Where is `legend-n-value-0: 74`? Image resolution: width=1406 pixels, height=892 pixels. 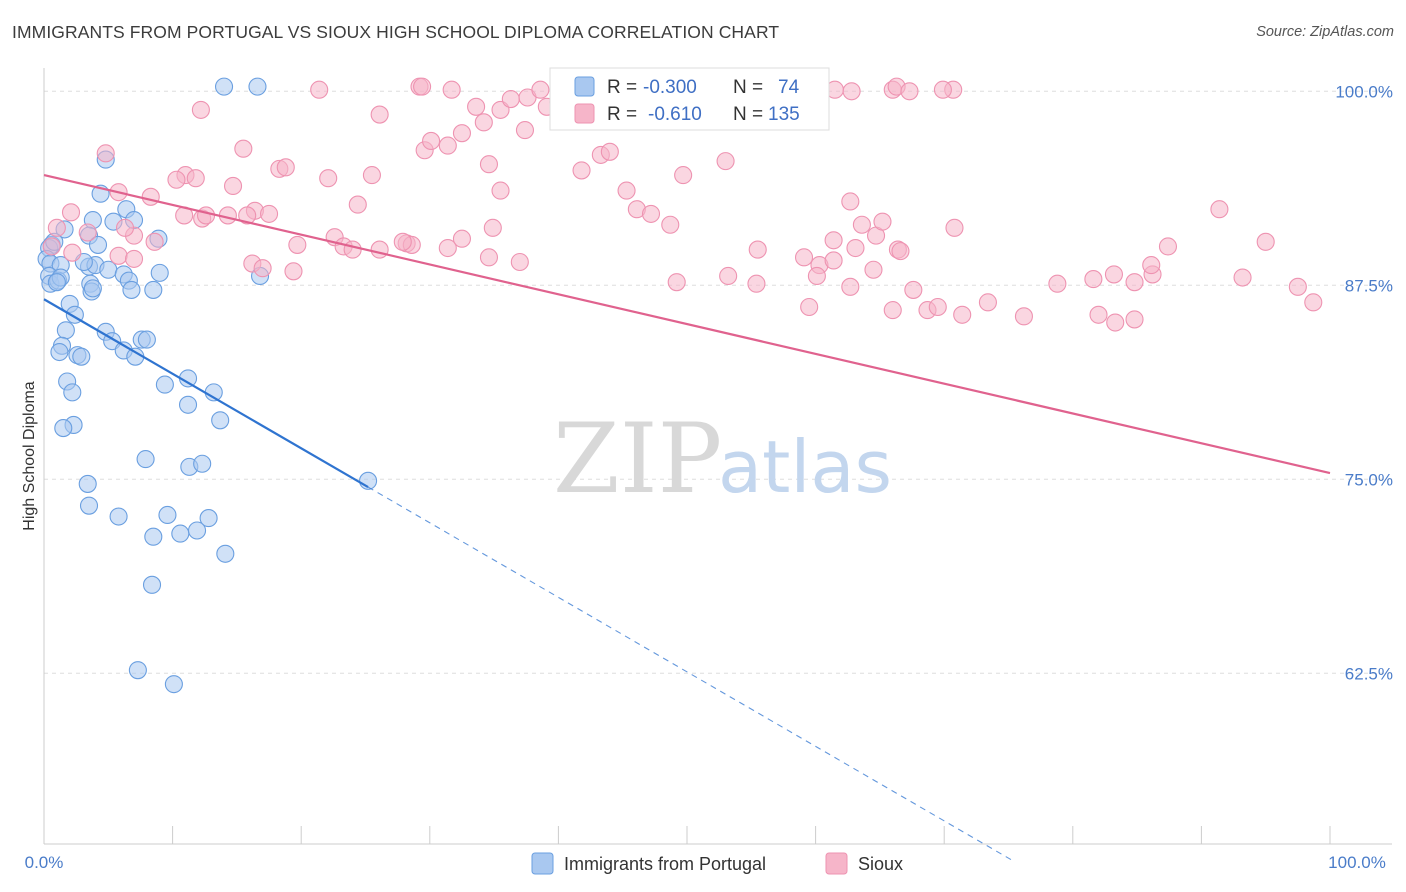 legend-n-value-0: 74 is located at coordinates (789, 87).